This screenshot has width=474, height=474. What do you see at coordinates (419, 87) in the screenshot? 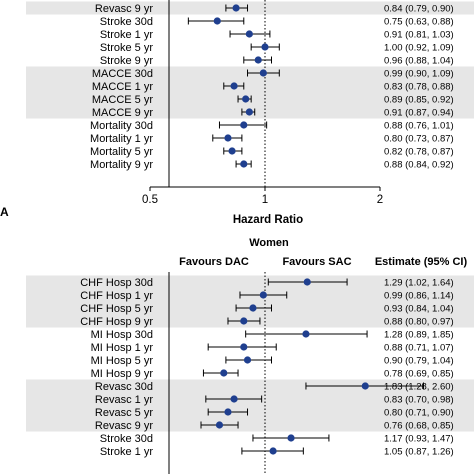
I see `estimate-text: 0.83 (0.78, 0.88)` at bounding box center [419, 87].